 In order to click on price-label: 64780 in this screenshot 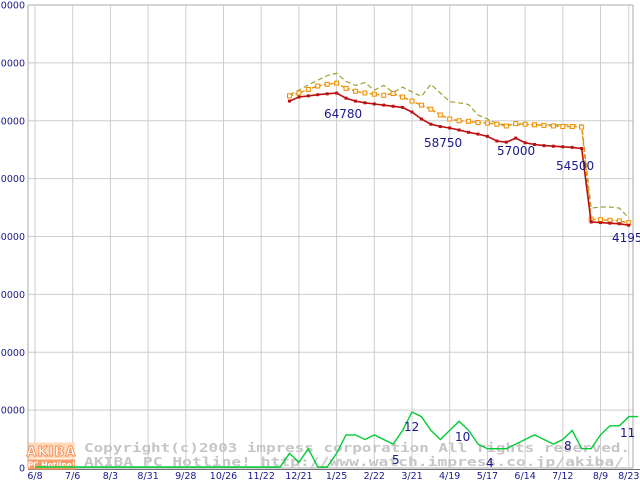, I will do `click(343, 114)`.